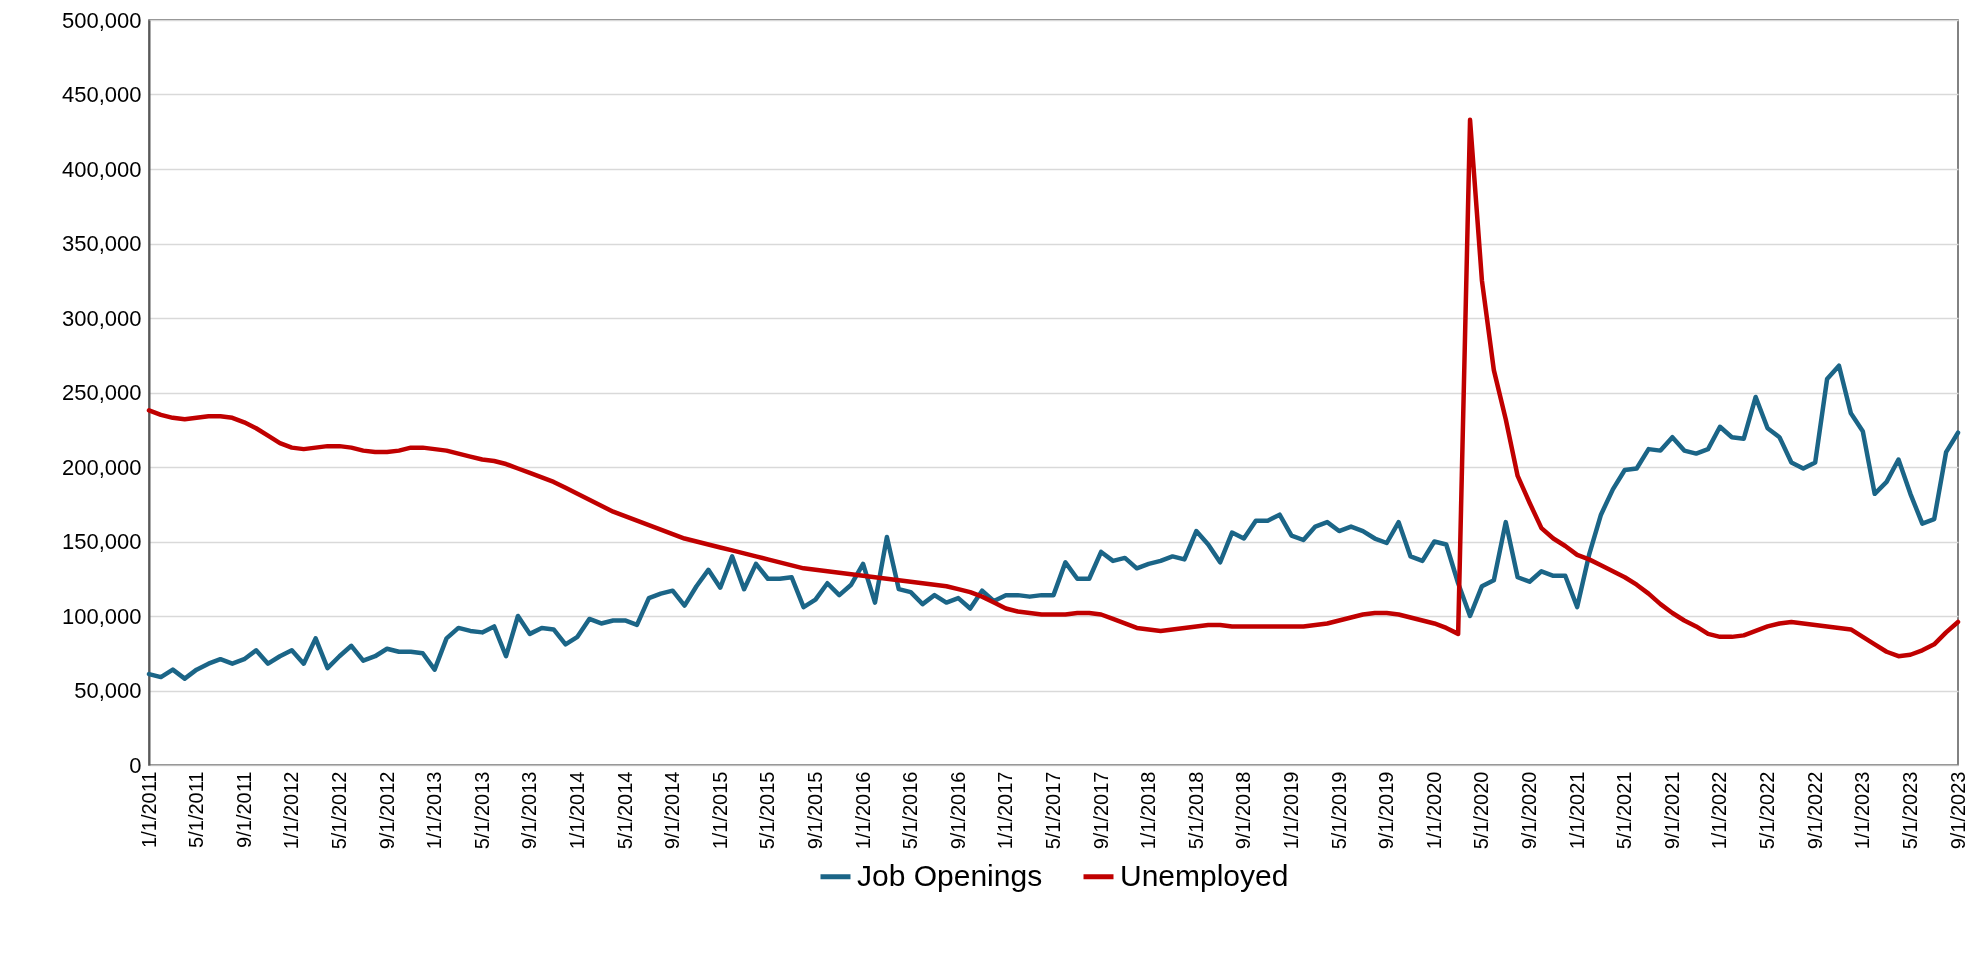 Image resolution: width=1986 pixels, height=980 pixels. Describe the element at coordinates (1576, 810) in the screenshot. I see `x-tick-label: 1/1/2021` at that location.